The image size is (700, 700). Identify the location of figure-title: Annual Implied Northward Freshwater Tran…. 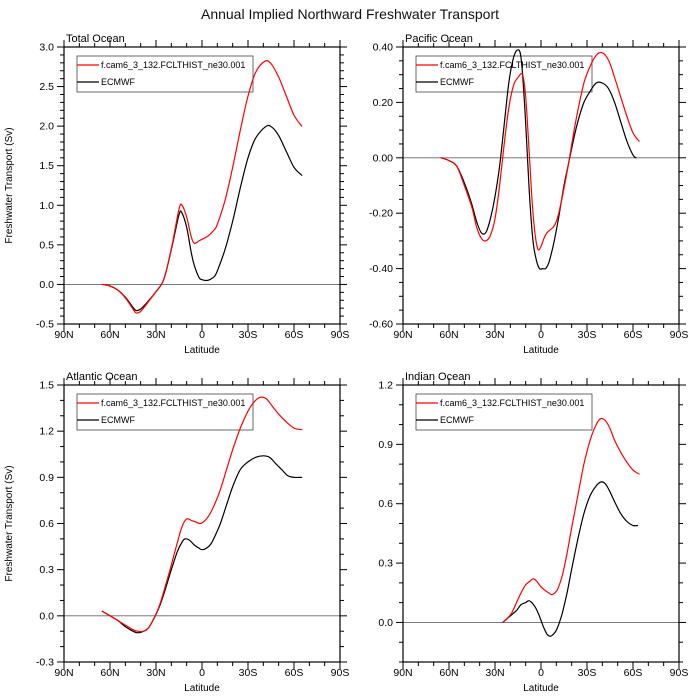
(350, 14).